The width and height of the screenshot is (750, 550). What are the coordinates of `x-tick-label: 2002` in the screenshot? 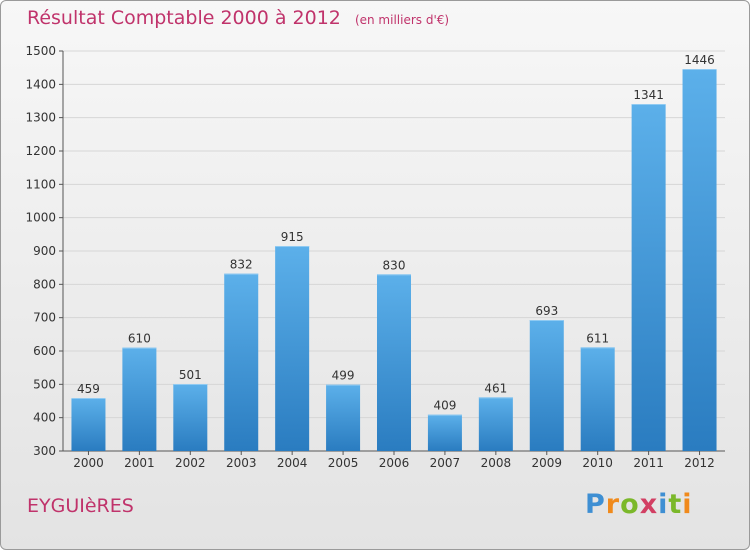 It's located at (190, 463).